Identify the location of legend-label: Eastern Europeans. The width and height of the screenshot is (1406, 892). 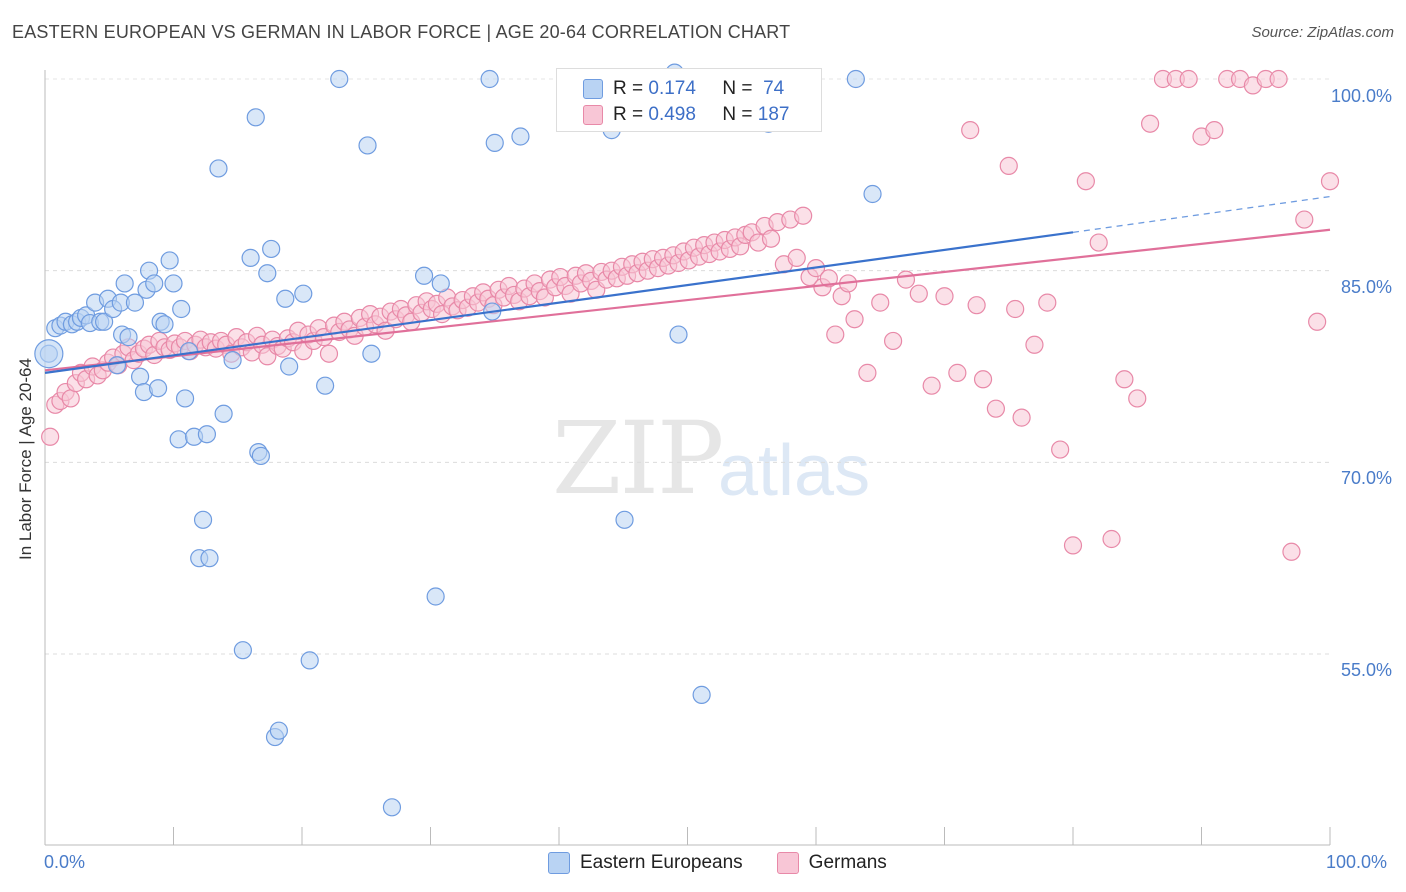
(661, 862).